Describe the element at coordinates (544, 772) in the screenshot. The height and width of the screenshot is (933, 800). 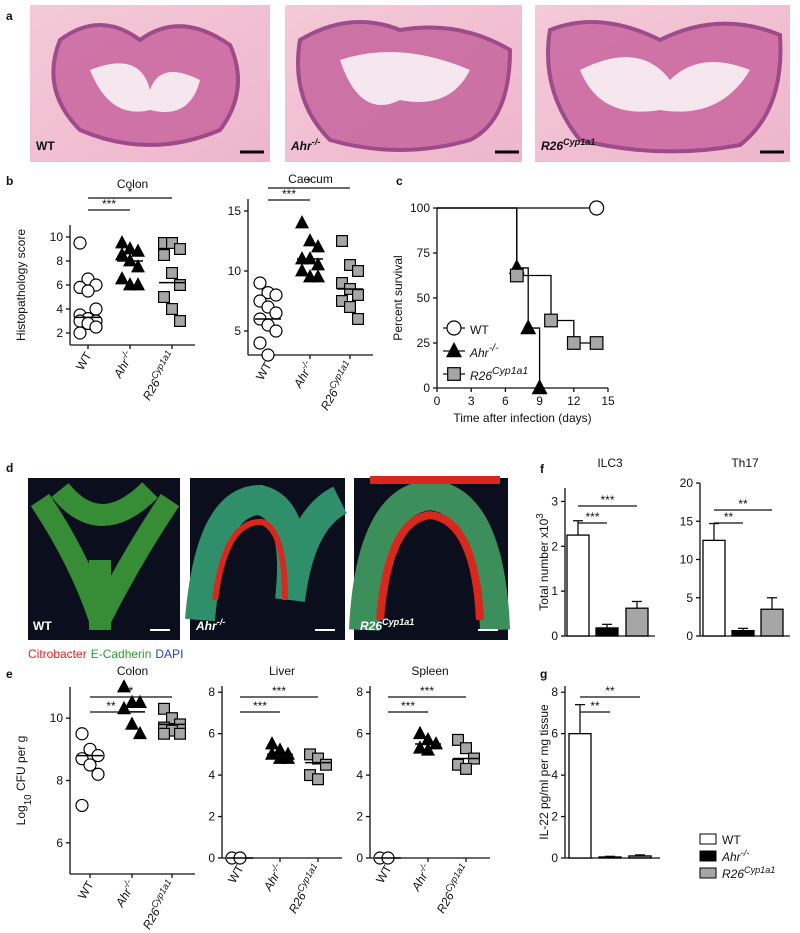
I see `y-axis-label-text: IL-22 pg/ml per mg tissue` at that location.